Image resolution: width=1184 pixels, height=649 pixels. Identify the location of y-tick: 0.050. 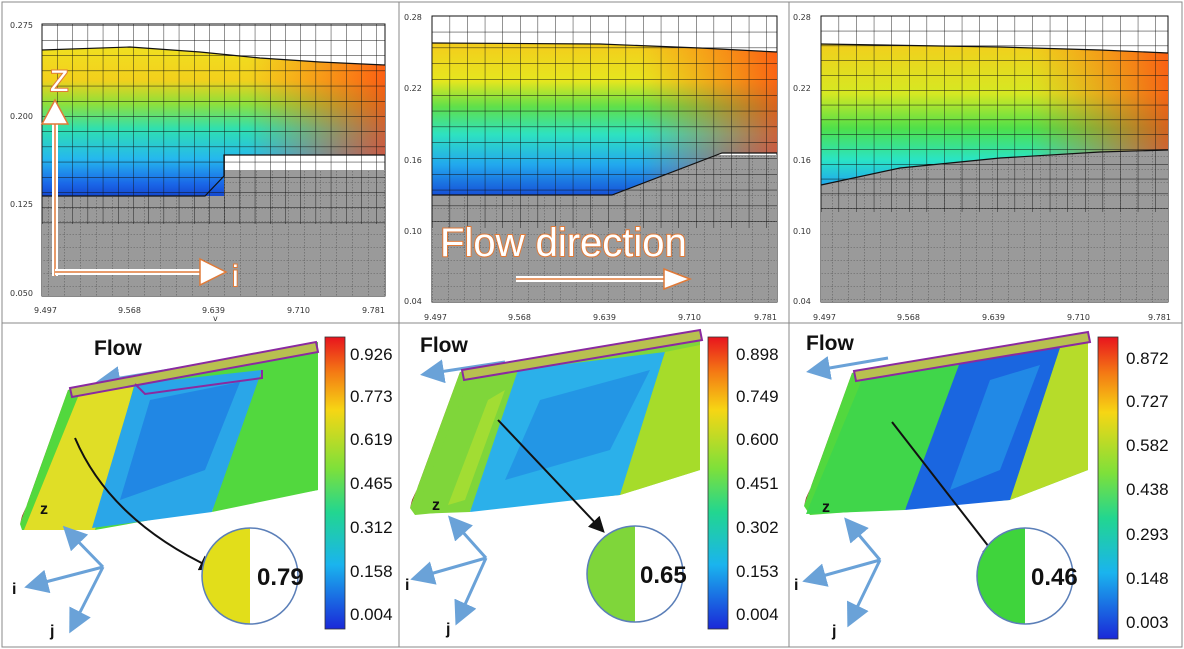
(21, 293).